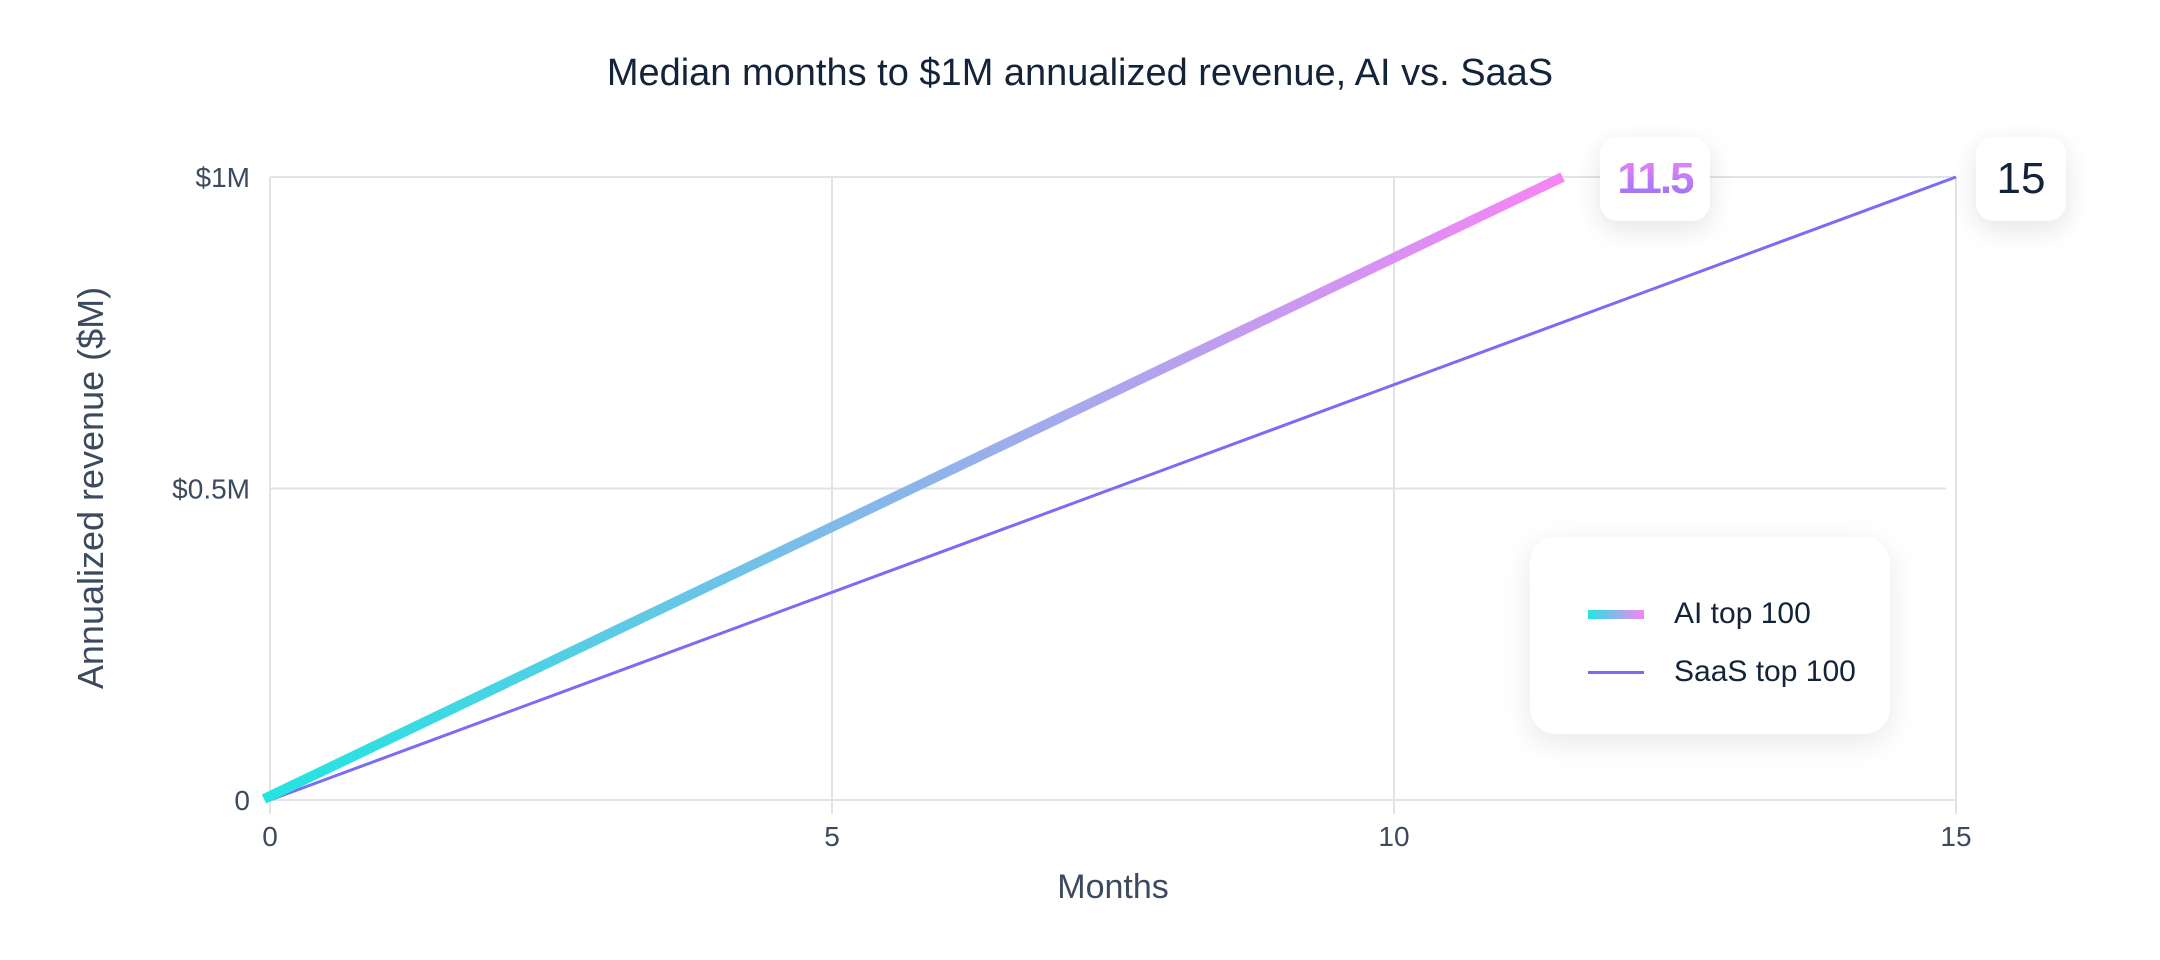  Describe the element at coordinates (1710, 635) in the screenshot. I see `legend: AI top 100 SaaS top 100` at that location.